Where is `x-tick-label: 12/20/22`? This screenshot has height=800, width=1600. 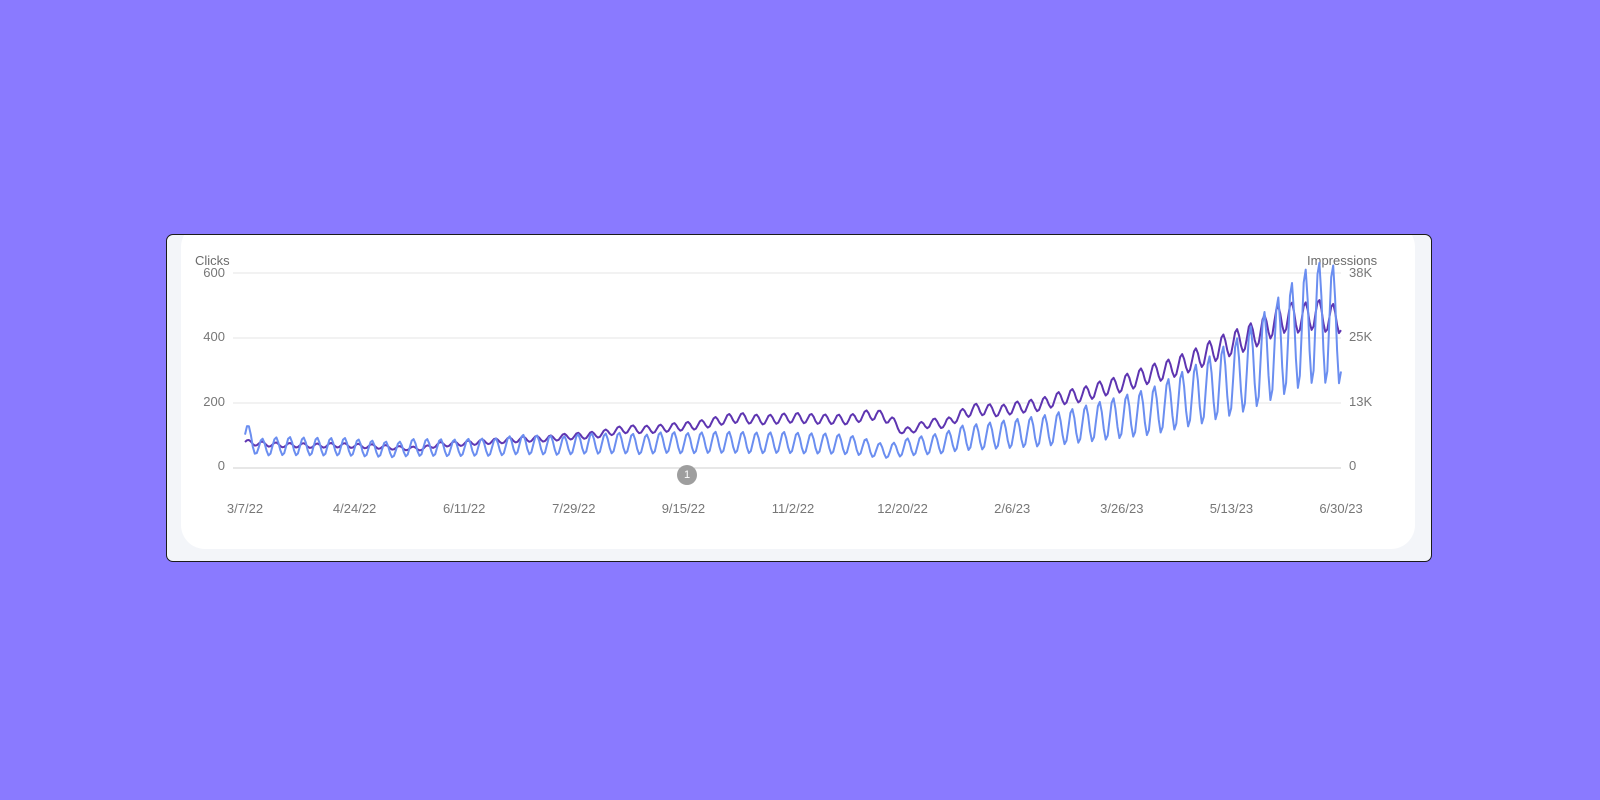
x-tick-label: 12/20/22 is located at coordinates (902, 508).